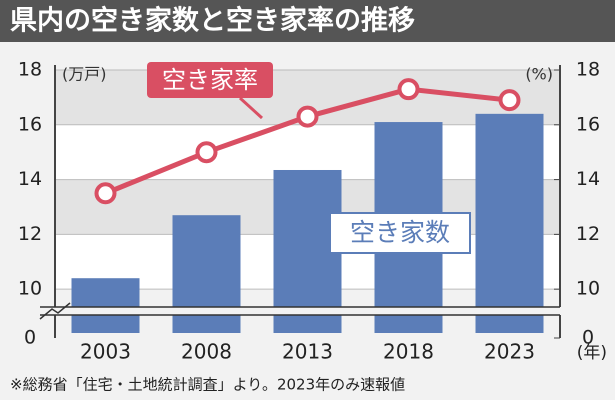 The height and width of the screenshot is (404, 615). What do you see at coordinates (30, 234) in the screenshot?
I see `y-tick-label: 12` at bounding box center [30, 234].